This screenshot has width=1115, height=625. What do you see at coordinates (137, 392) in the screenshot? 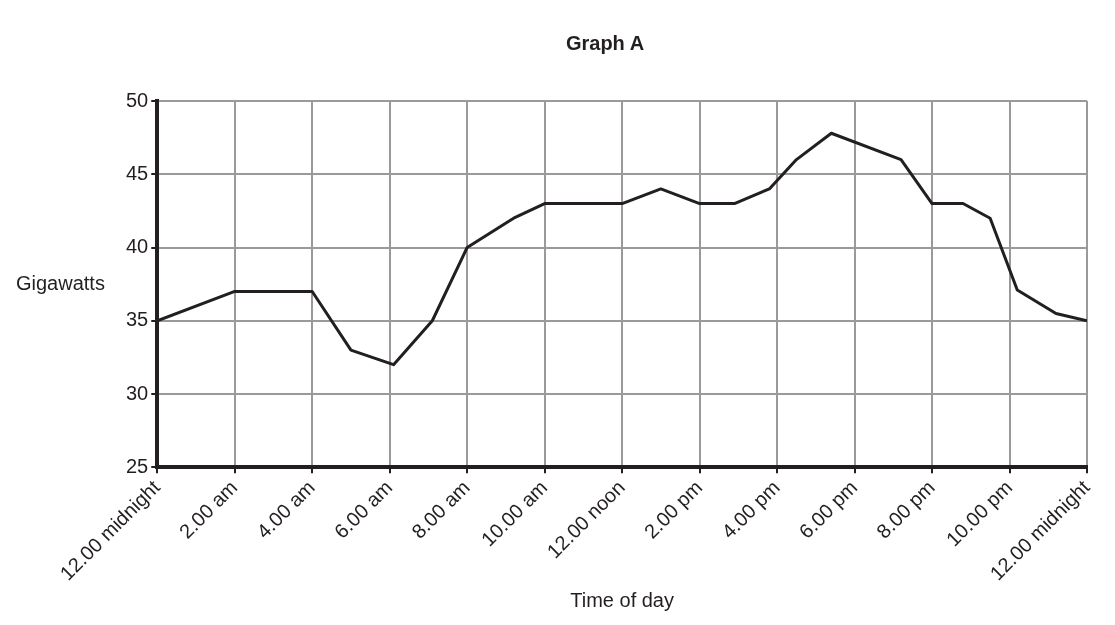
I see `y-tick-label: 30` at bounding box center [137, 392].